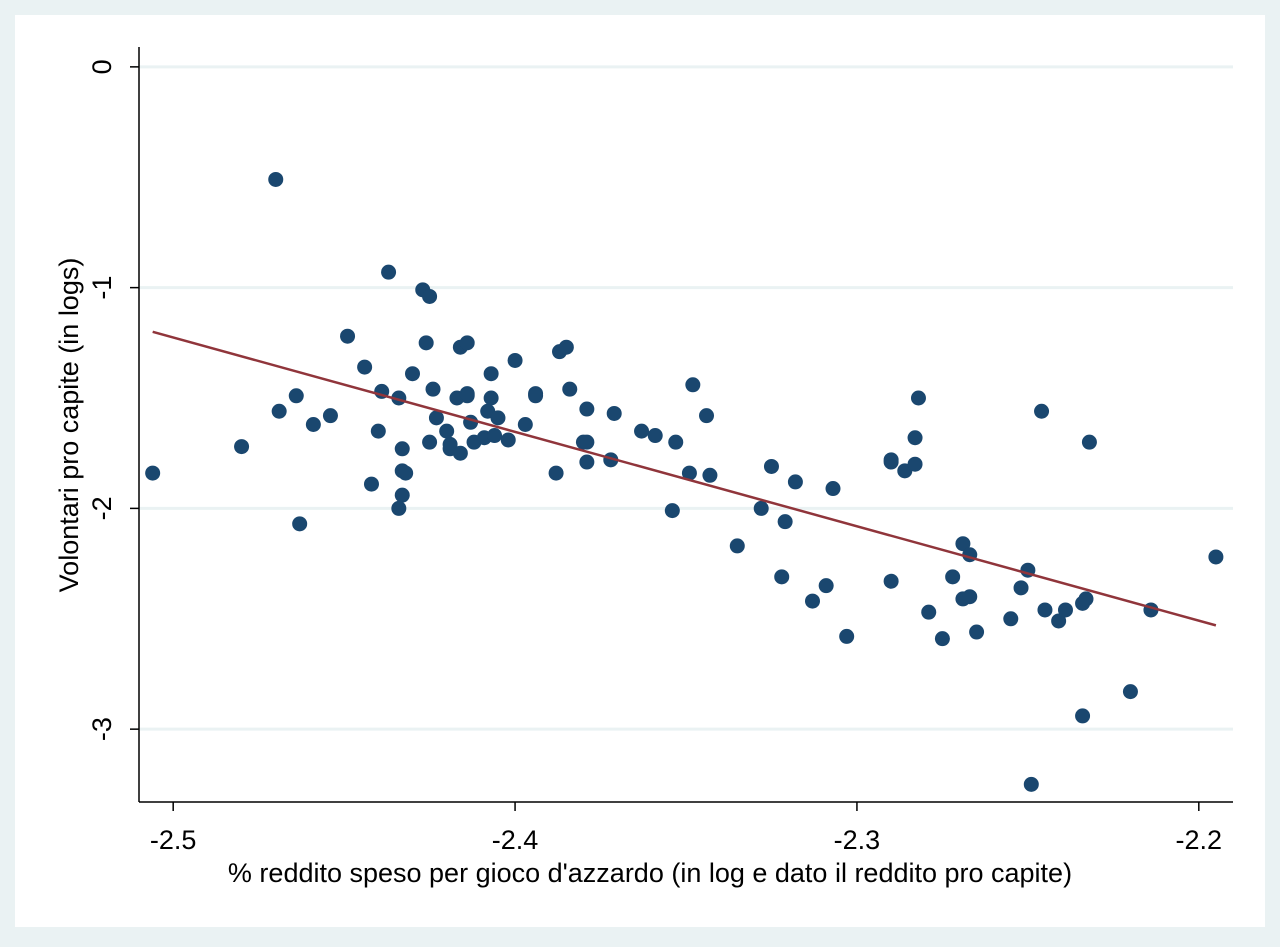  Describe the element at coordinates (102, 66) in the screenshot. I see `y-tick-label: 0` at that location.